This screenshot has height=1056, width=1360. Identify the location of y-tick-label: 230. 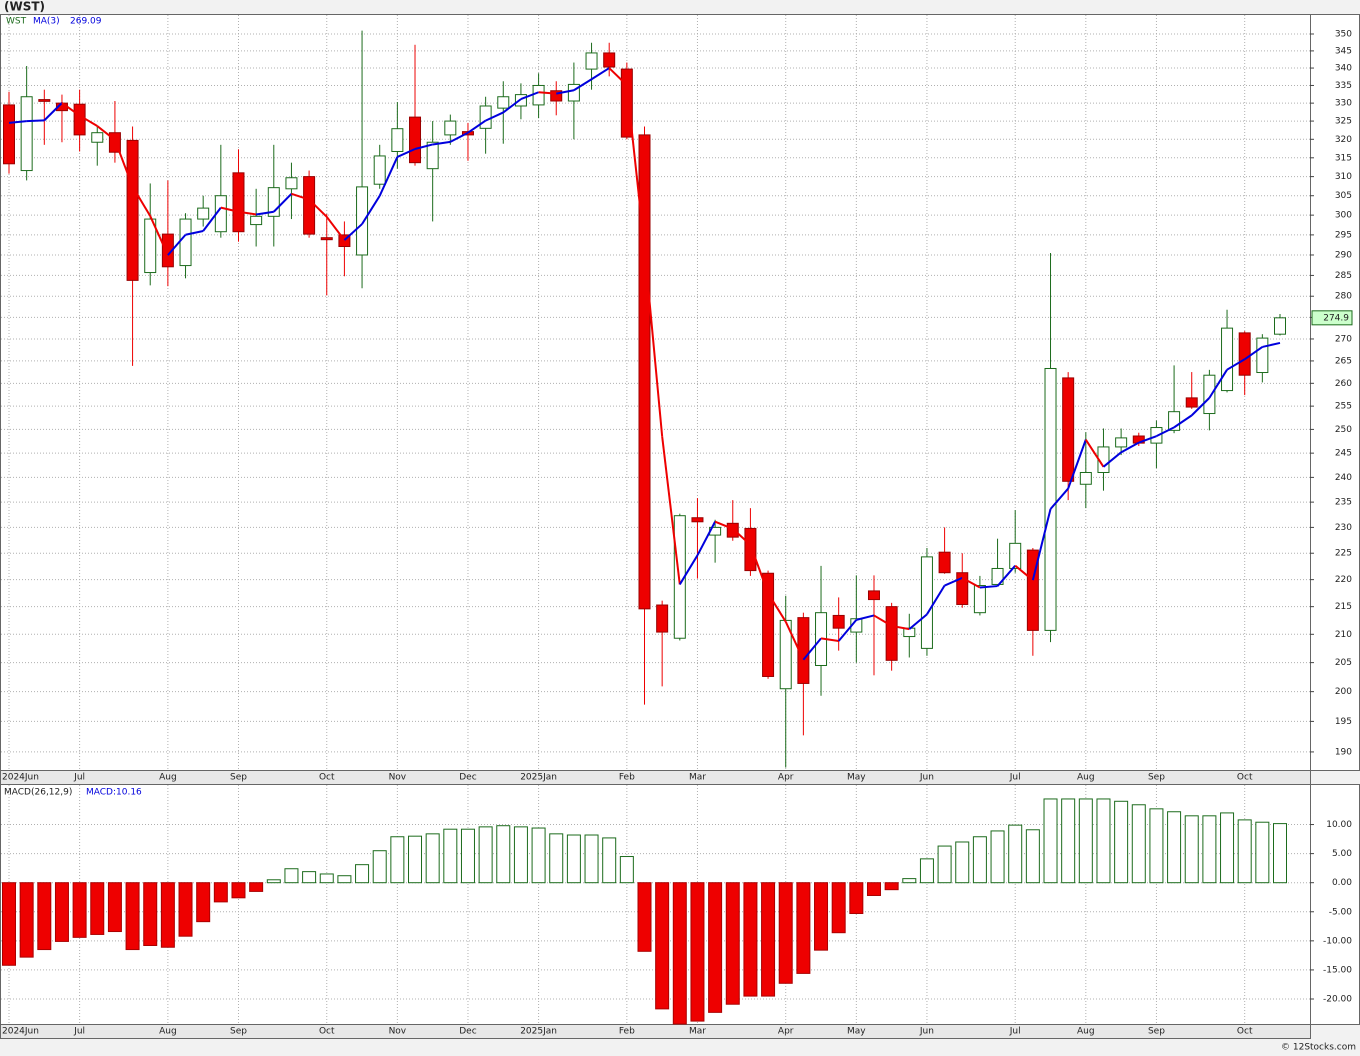
(1343, 528).